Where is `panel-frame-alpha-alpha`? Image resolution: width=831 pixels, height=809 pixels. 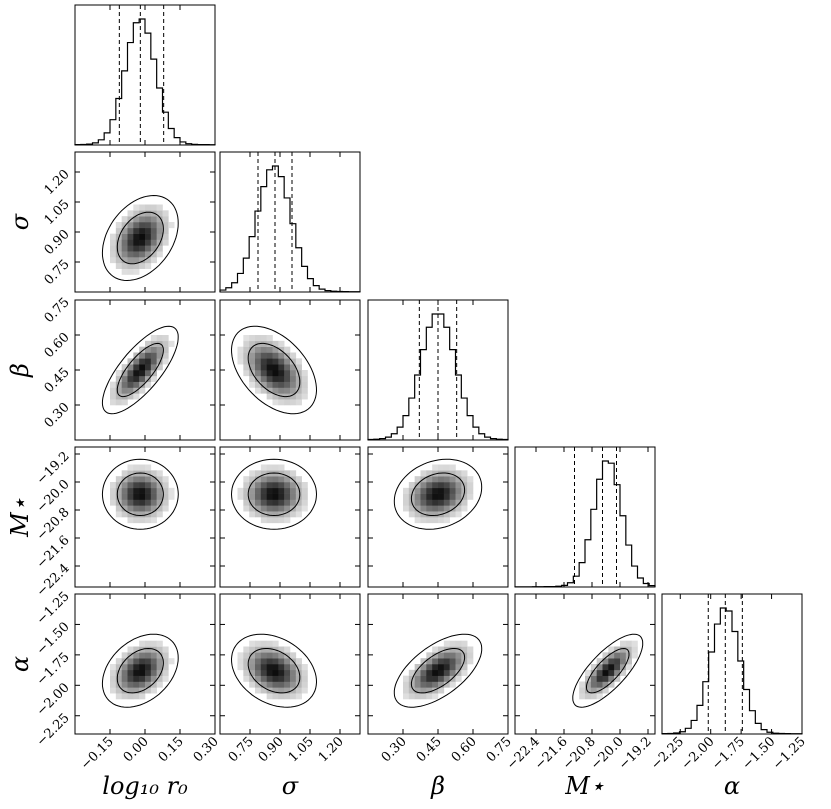 panel-frame-alpha-alpha is located at coordinates (732, 664).